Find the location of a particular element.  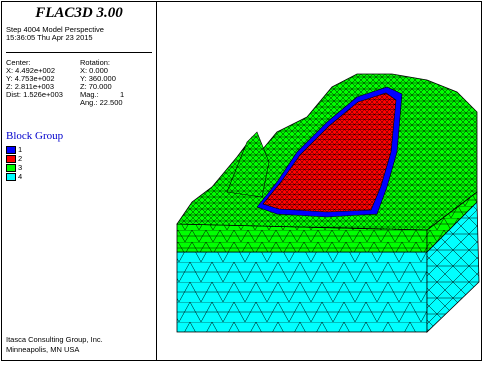

legend-title: Block Group is located at coordinates (35, 136).